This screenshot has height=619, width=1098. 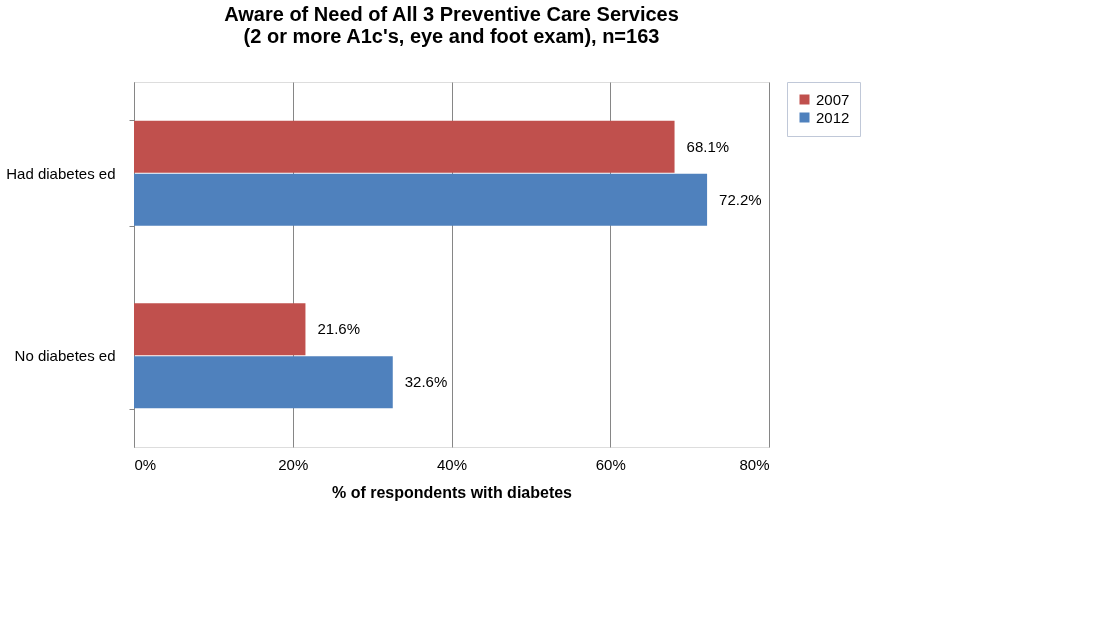 I want to click on x-tick-label: 80%, so click(x=754, y=464).